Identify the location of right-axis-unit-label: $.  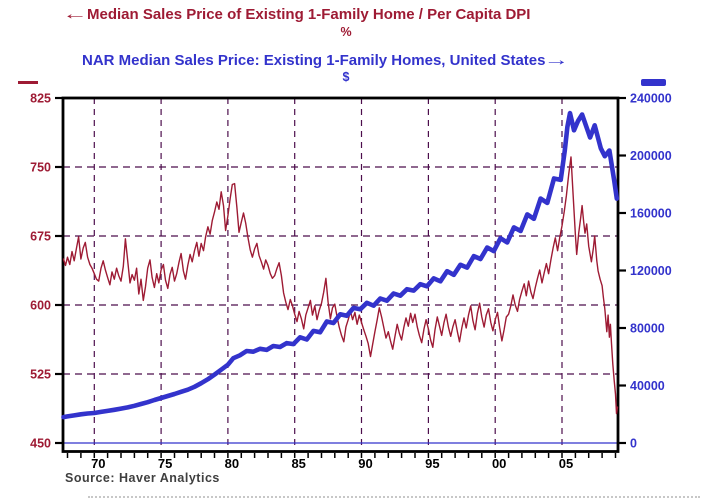
(346, 77).